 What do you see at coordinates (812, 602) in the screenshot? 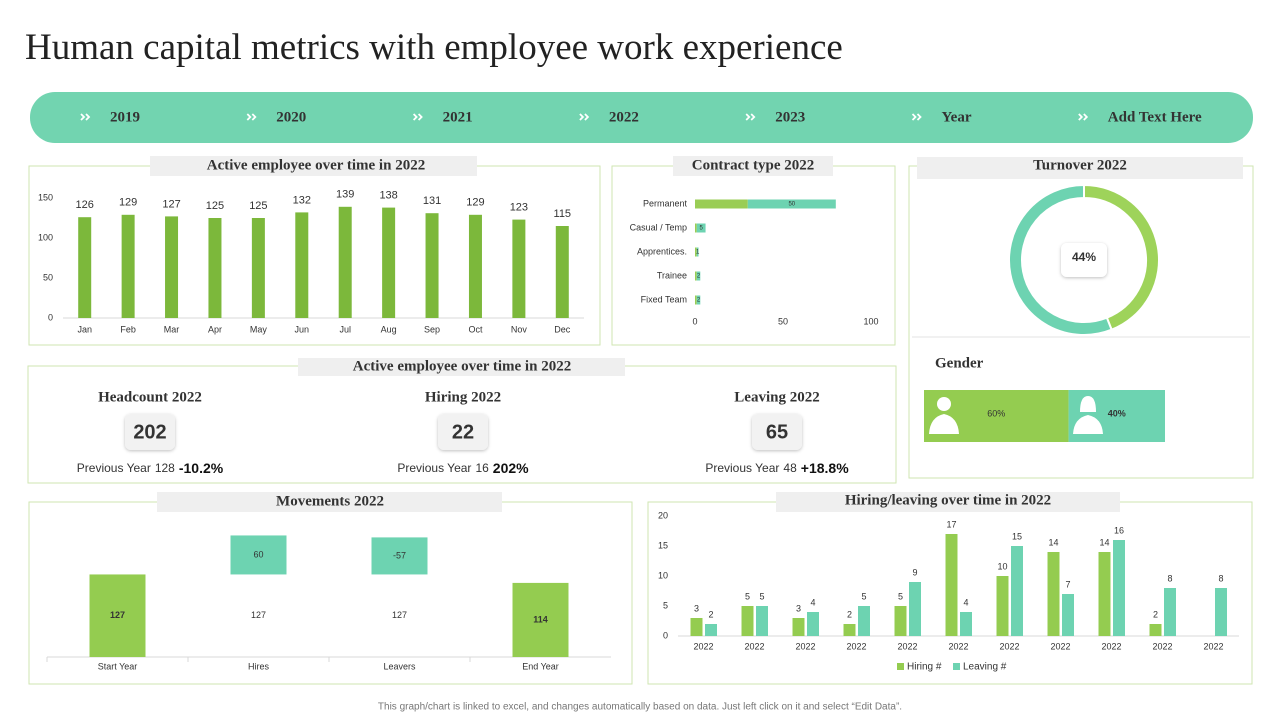
I see `value-label: 4` at bounding box center [812, 602].